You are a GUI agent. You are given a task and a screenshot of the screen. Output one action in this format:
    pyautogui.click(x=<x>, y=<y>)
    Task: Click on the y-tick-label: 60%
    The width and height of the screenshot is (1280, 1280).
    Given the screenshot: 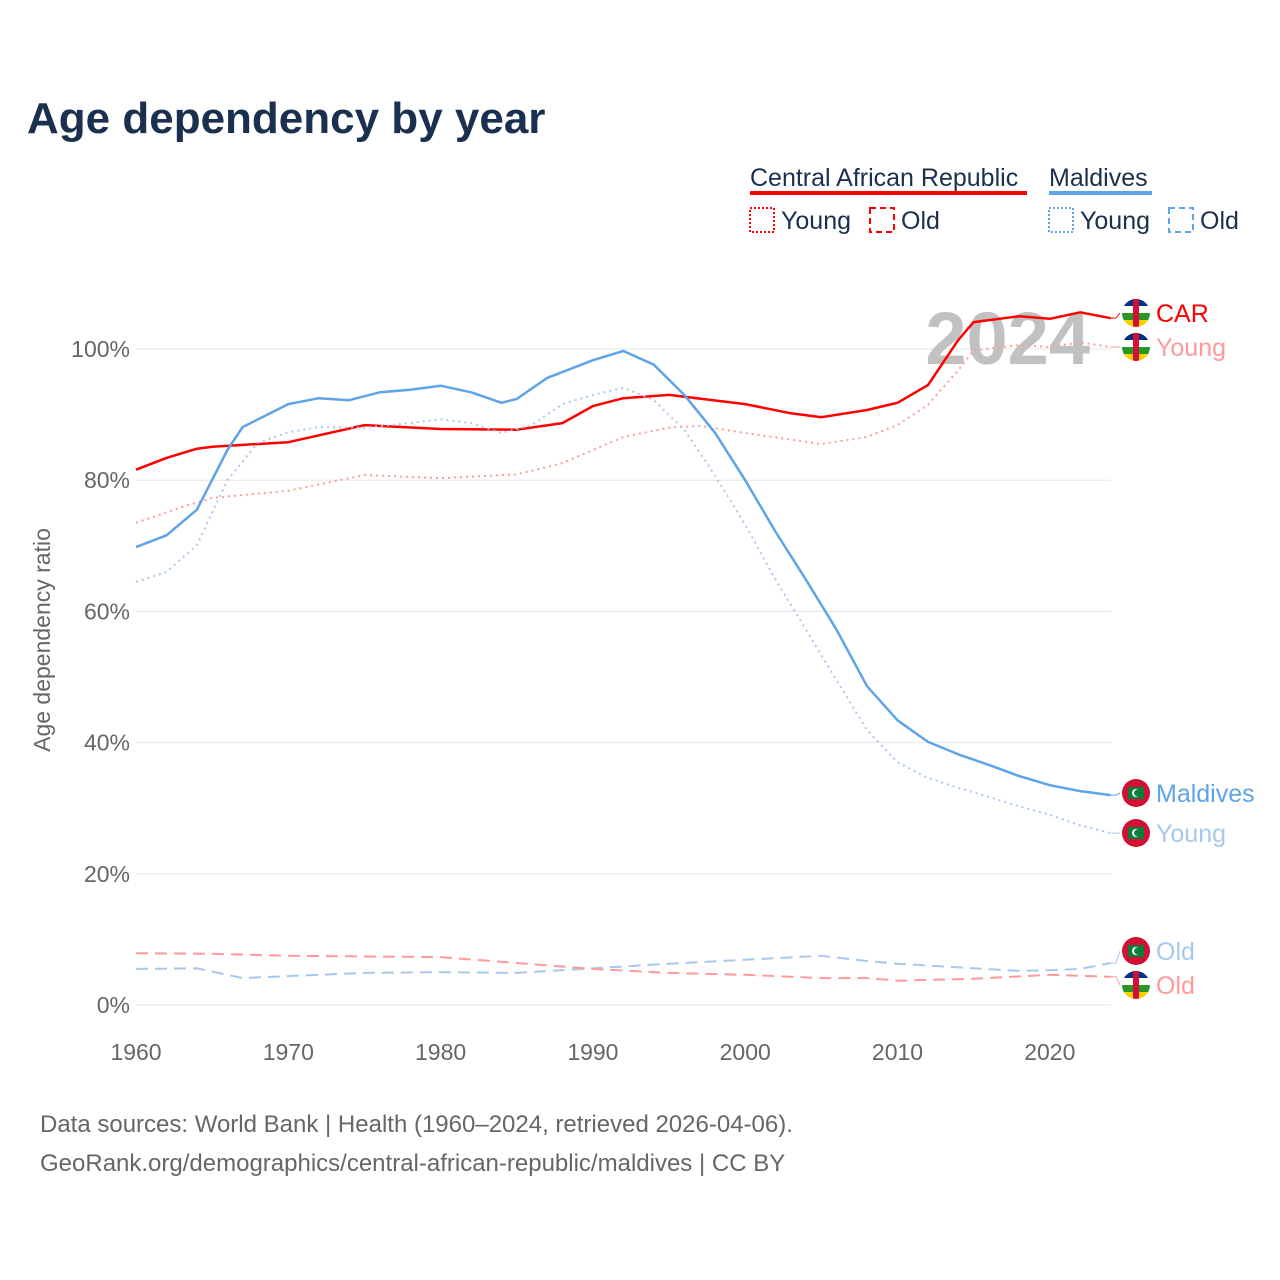 What is the action you would take?
    pyautogui.click(x=107, y=611)
    